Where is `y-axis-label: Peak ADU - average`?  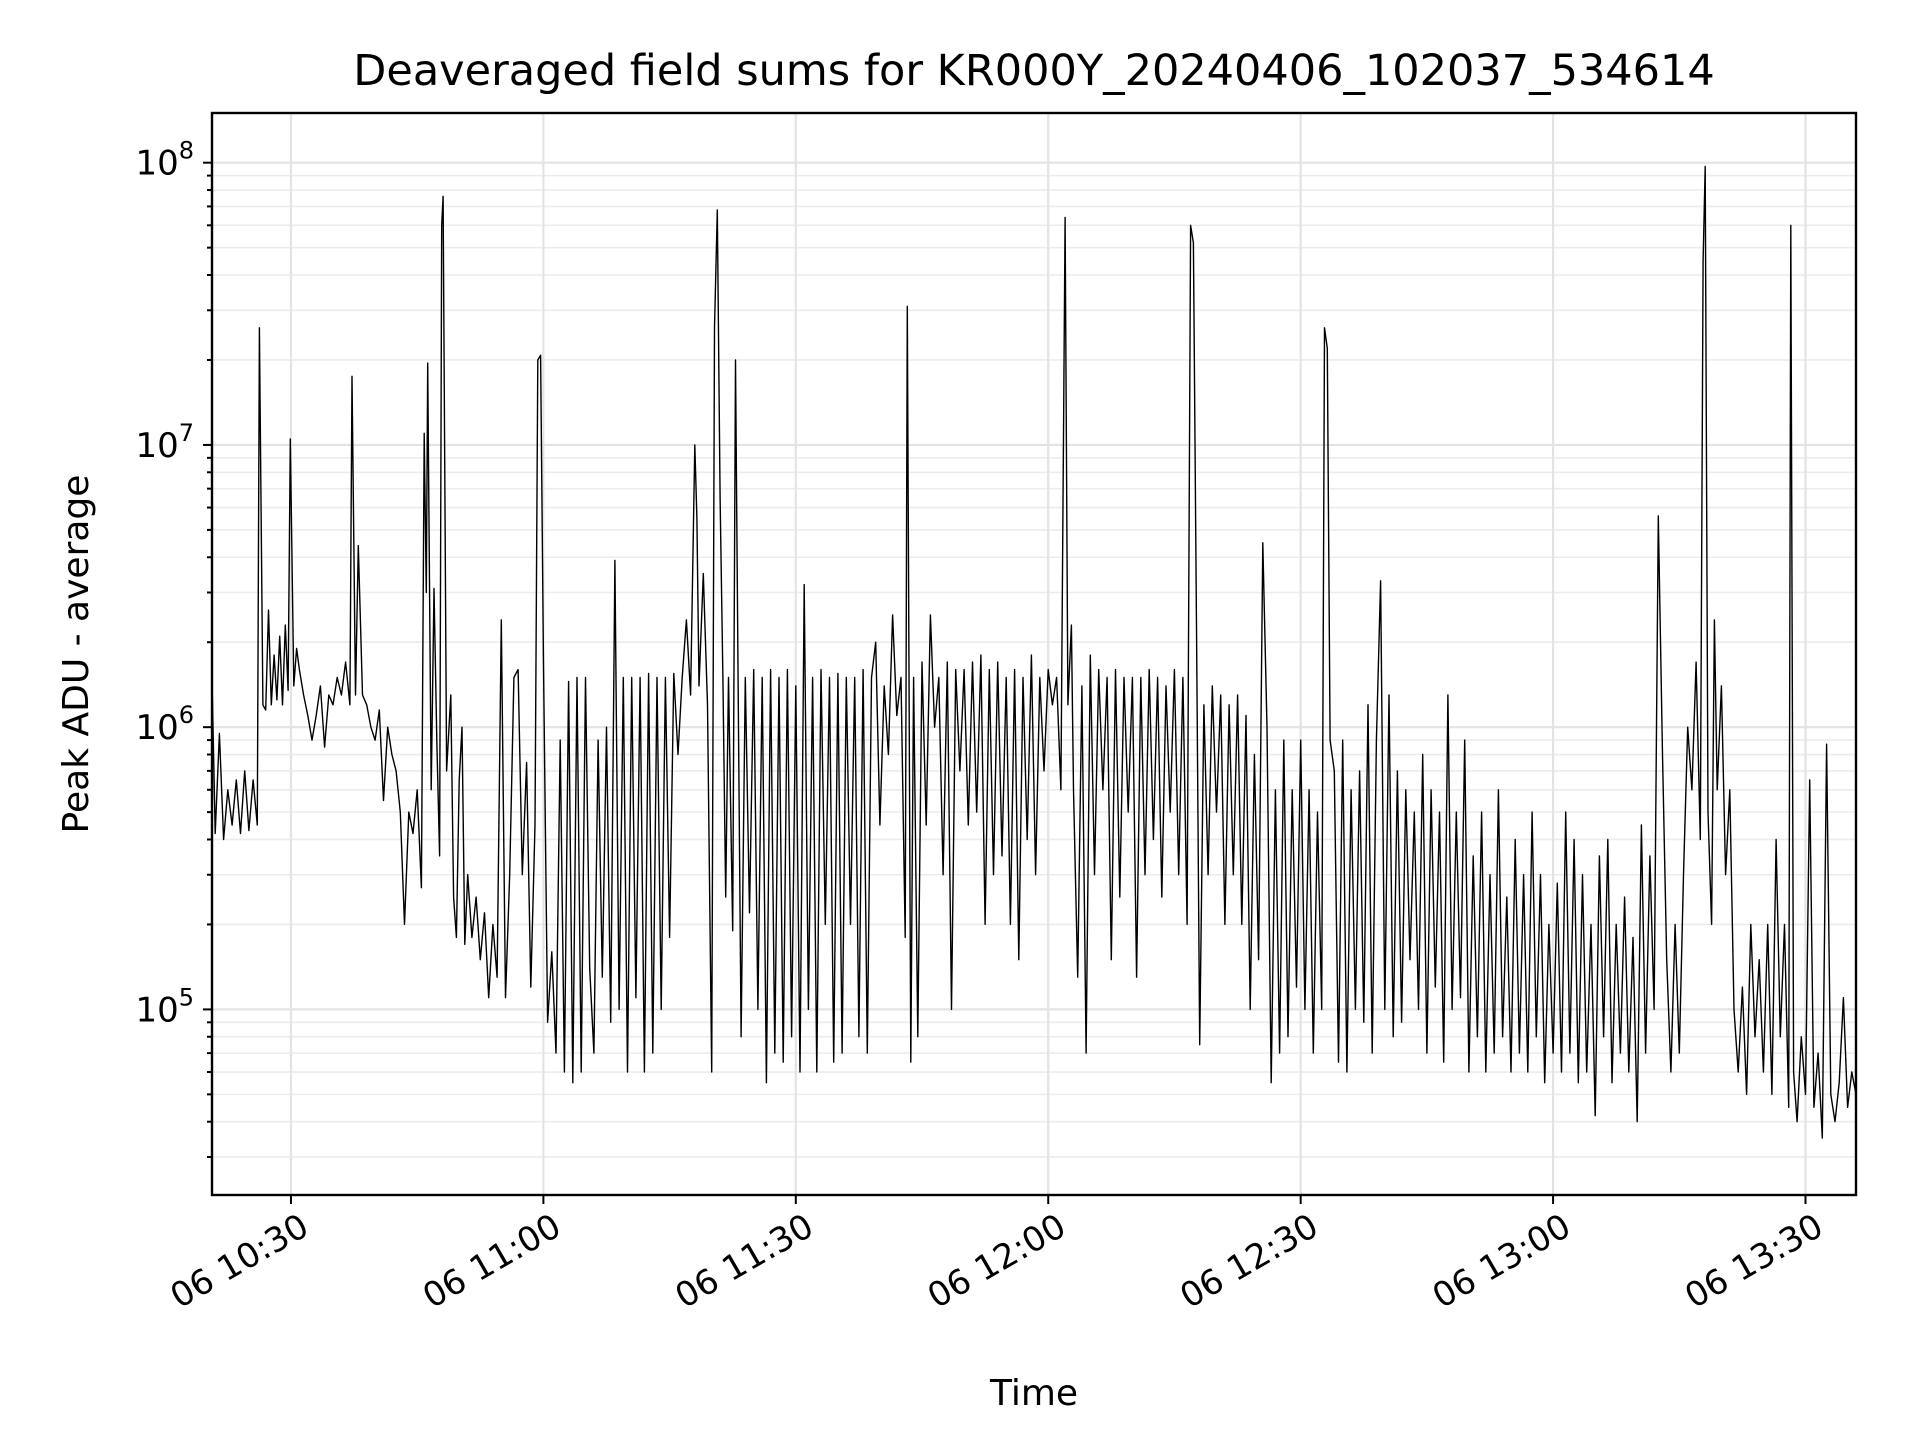 y-axis-label: Peak ADU - average is located at coordinates (76, 654).